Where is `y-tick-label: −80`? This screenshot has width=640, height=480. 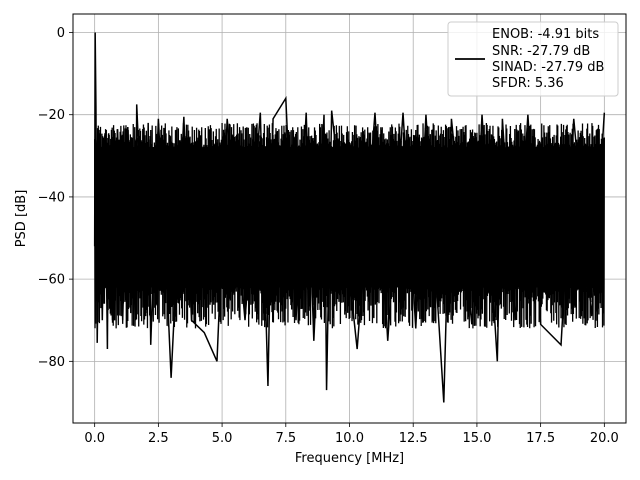
y-tick-label: −80 is located at coordinates (51, 362).